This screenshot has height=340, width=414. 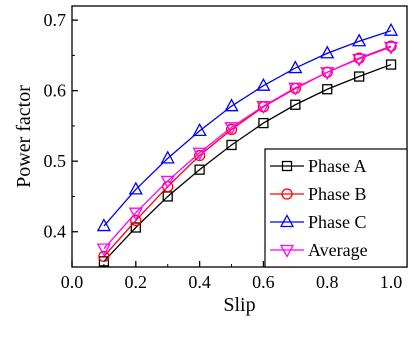 What do you see at coordinates (391, 282) in the screenshot?
I see `x-tick-label: 1.0` at bounding box center [391, 282].